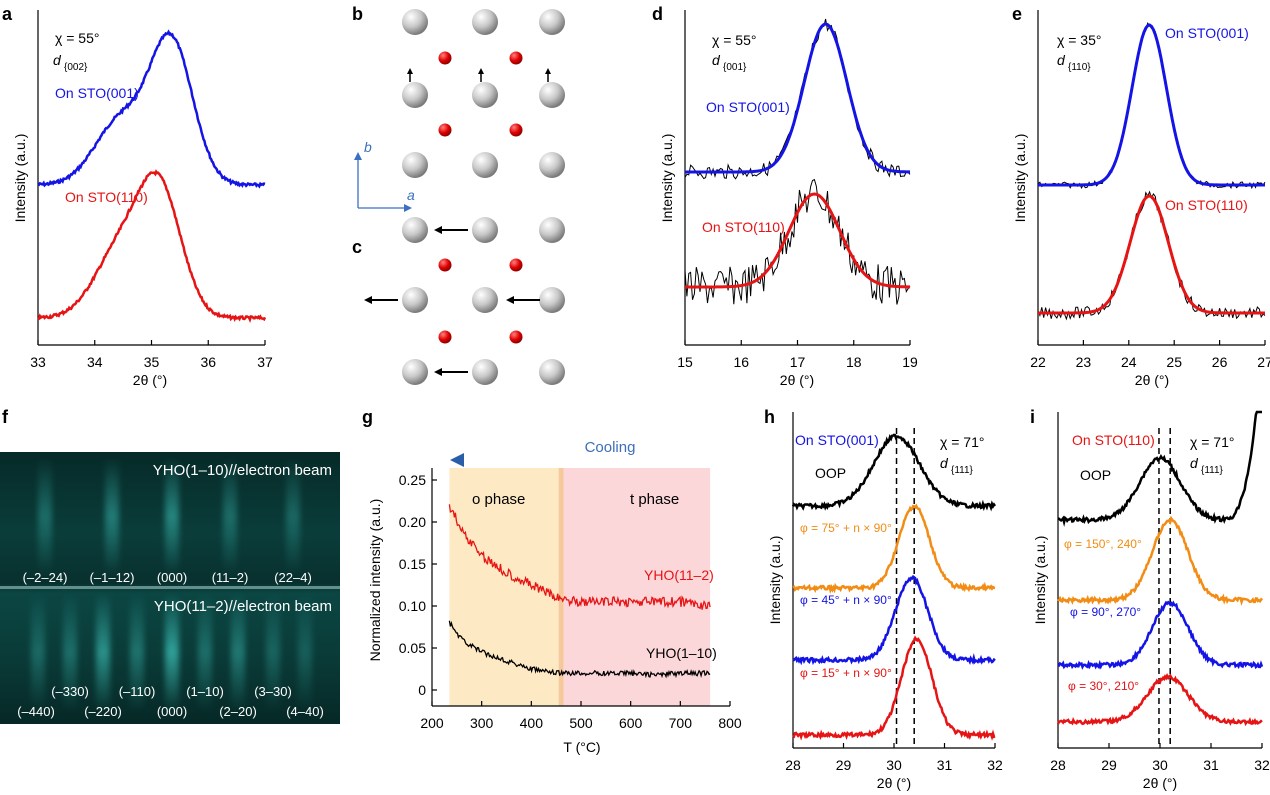 The image size is (1270, 795). I want to click on panel-h-phi-3-line, so click(894, 688).